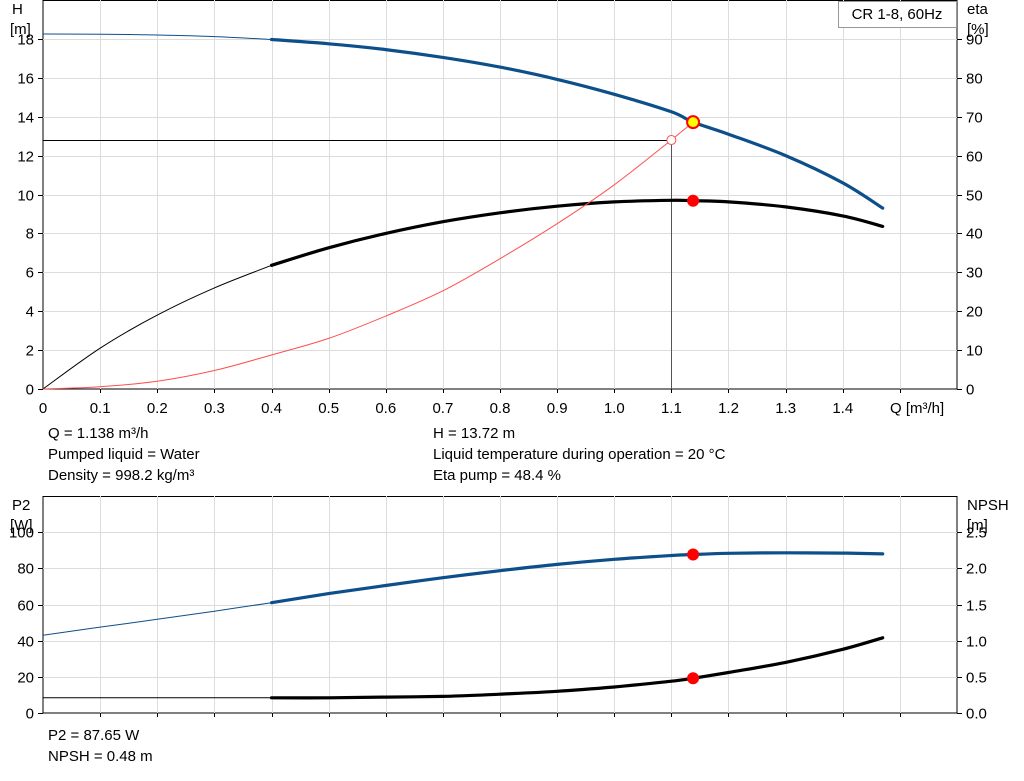 This screenshot has width=1024, height=781. I want to click on top-y-right-tick-label: 40, so click(974, 234).